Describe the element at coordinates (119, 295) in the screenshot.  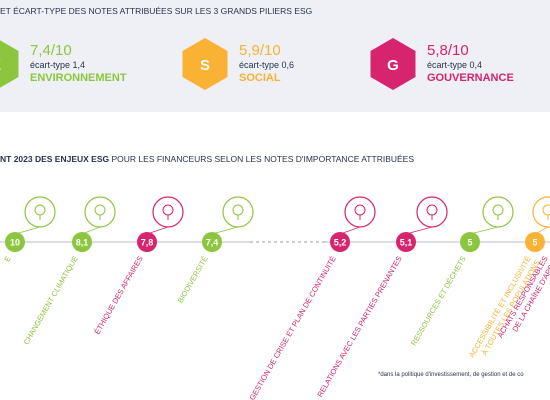
I see `issue-label: ÉTHIQUE DES AFFAIRES` at that location.